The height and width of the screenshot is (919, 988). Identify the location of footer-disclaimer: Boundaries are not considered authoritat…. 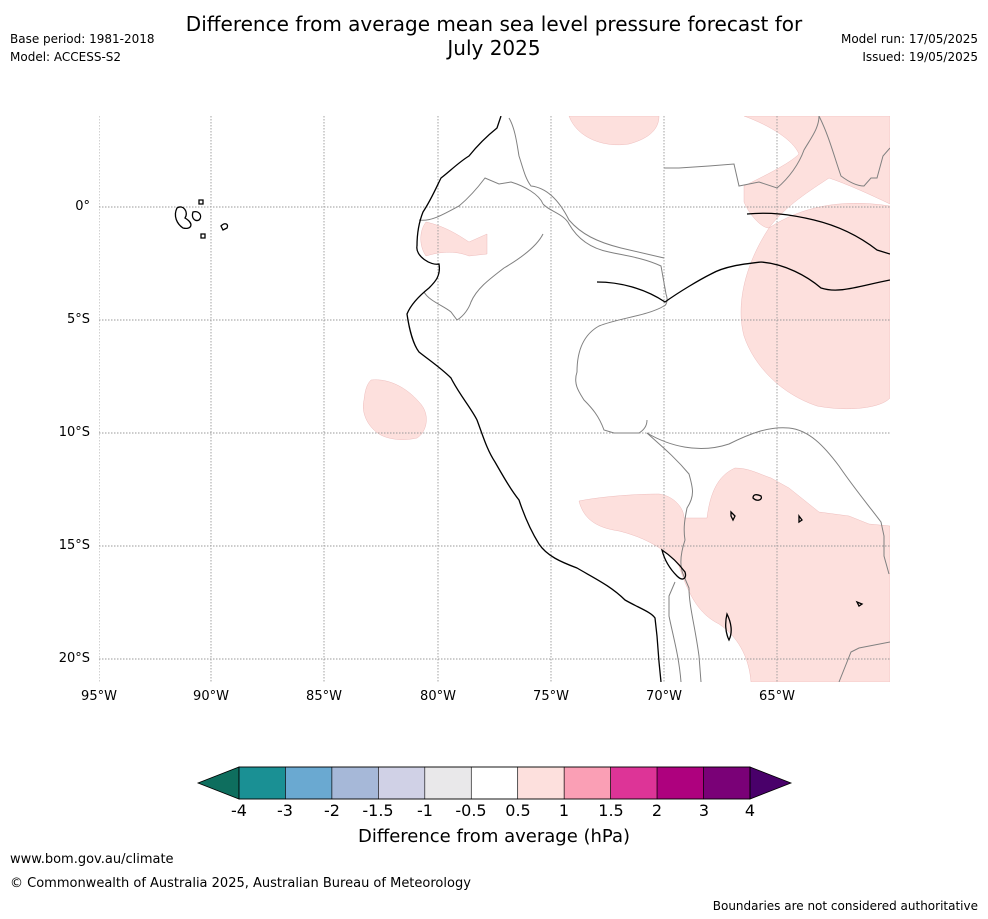
(845, 906).